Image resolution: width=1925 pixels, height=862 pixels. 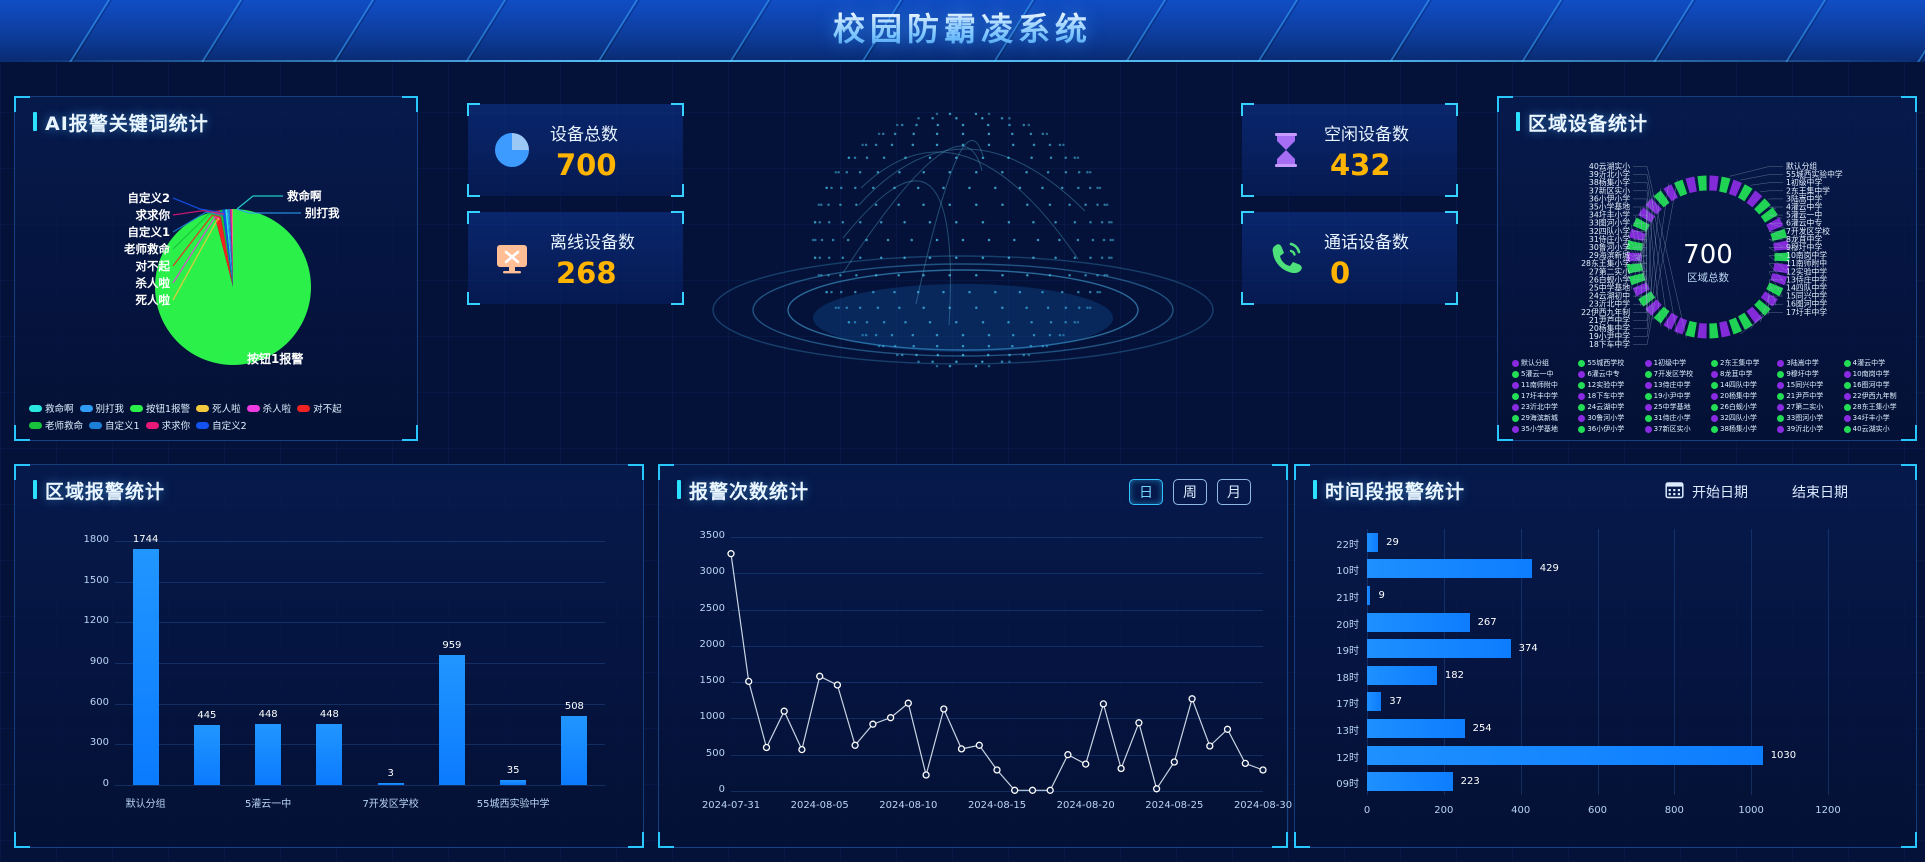 What do you see at coordinates (1676, 396) in the screenshot?
I see `donut-legend-item: 19小尹中学` at bounding box center [1676, 396].